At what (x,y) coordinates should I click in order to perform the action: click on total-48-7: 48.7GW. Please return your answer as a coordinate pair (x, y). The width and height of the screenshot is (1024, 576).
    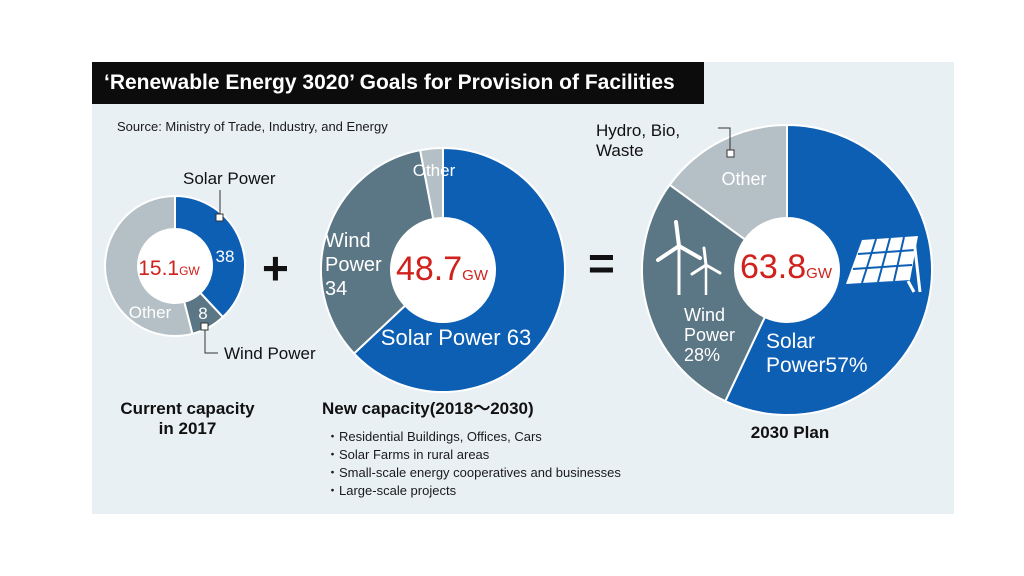
    Looking at the image, I should click on (442, 269).